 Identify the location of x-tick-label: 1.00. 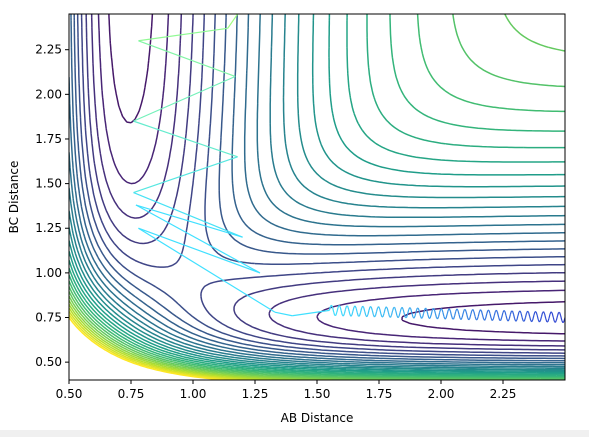
(193, 394).